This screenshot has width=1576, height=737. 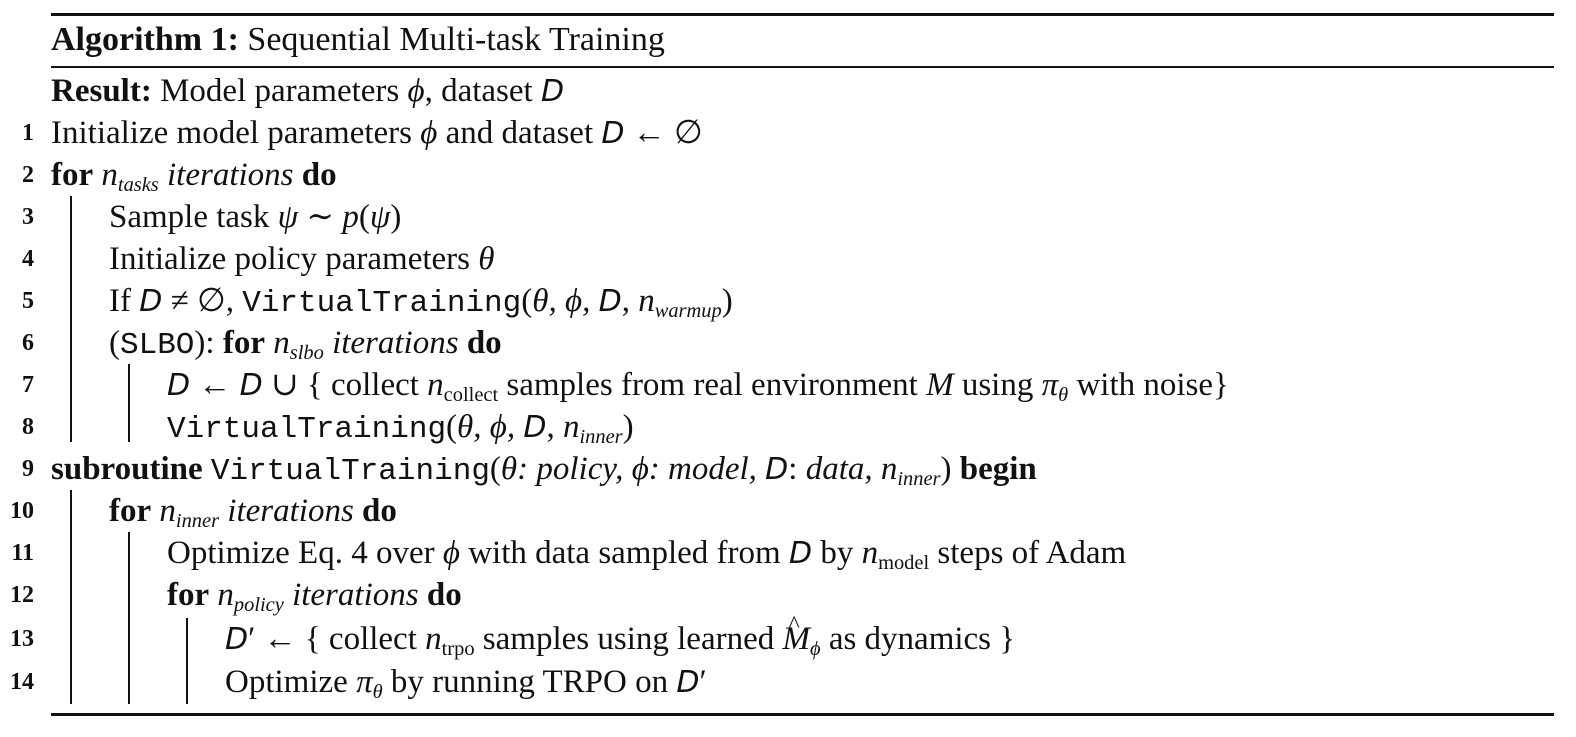 What do you see at coordinates (22, 682) in the screenshot?
I see `line-number: 14` at bounding box center [22, 682].